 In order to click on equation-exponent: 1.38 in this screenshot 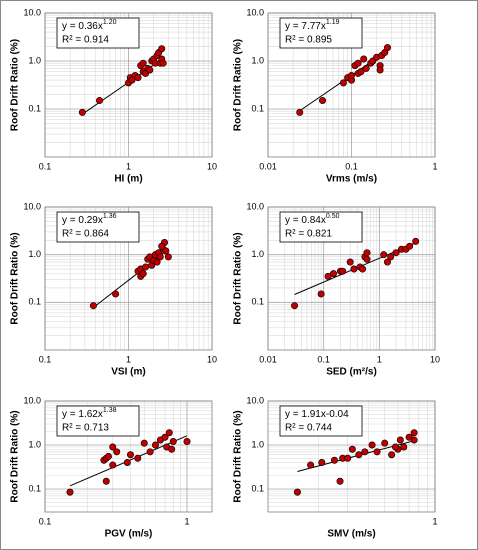, I will do `click(110, 410)`.